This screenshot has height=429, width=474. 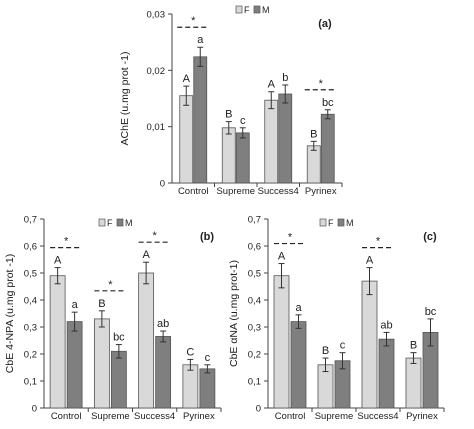 What do you see at coordinates (325, 24) in the screenshot?
I see `panel-label: (a)` at bounding box center [325, 24].